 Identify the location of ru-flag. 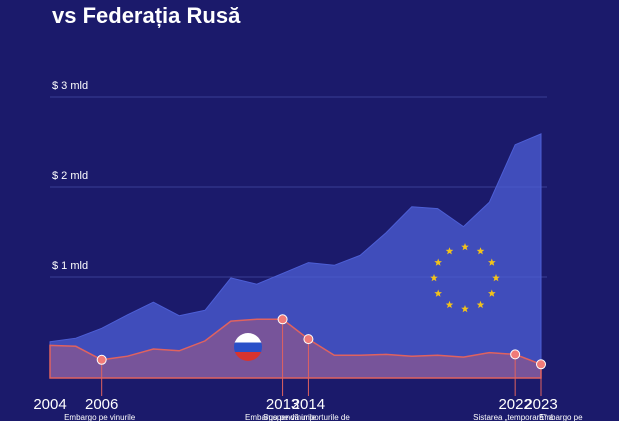
(248, 347).